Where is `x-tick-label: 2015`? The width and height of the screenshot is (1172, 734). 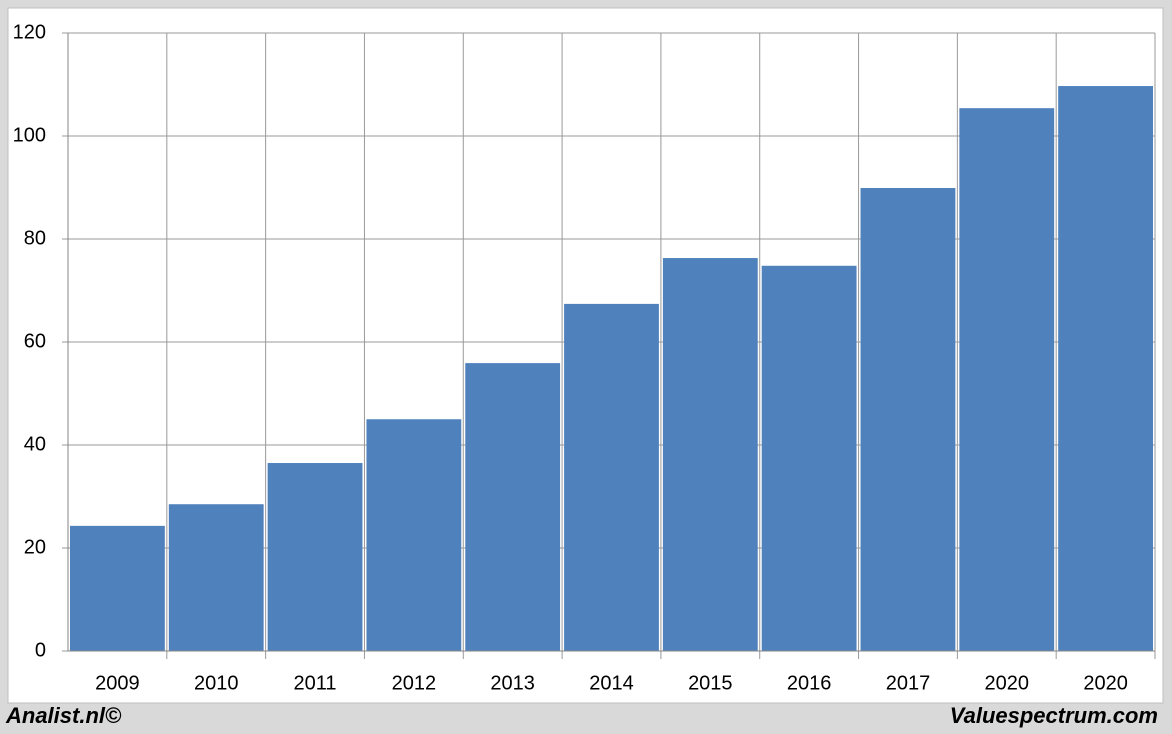 x-tick-label: 2015 is located at coordinates (710, 683).